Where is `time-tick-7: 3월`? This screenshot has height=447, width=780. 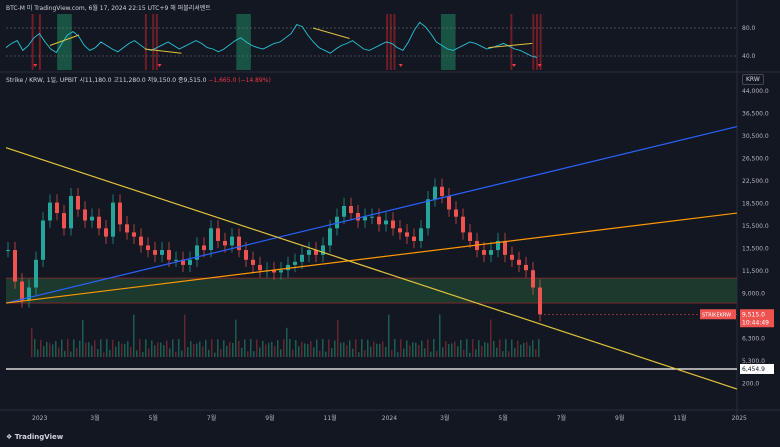 time-tick-7: 3월 is located at coordinates (444, 418).